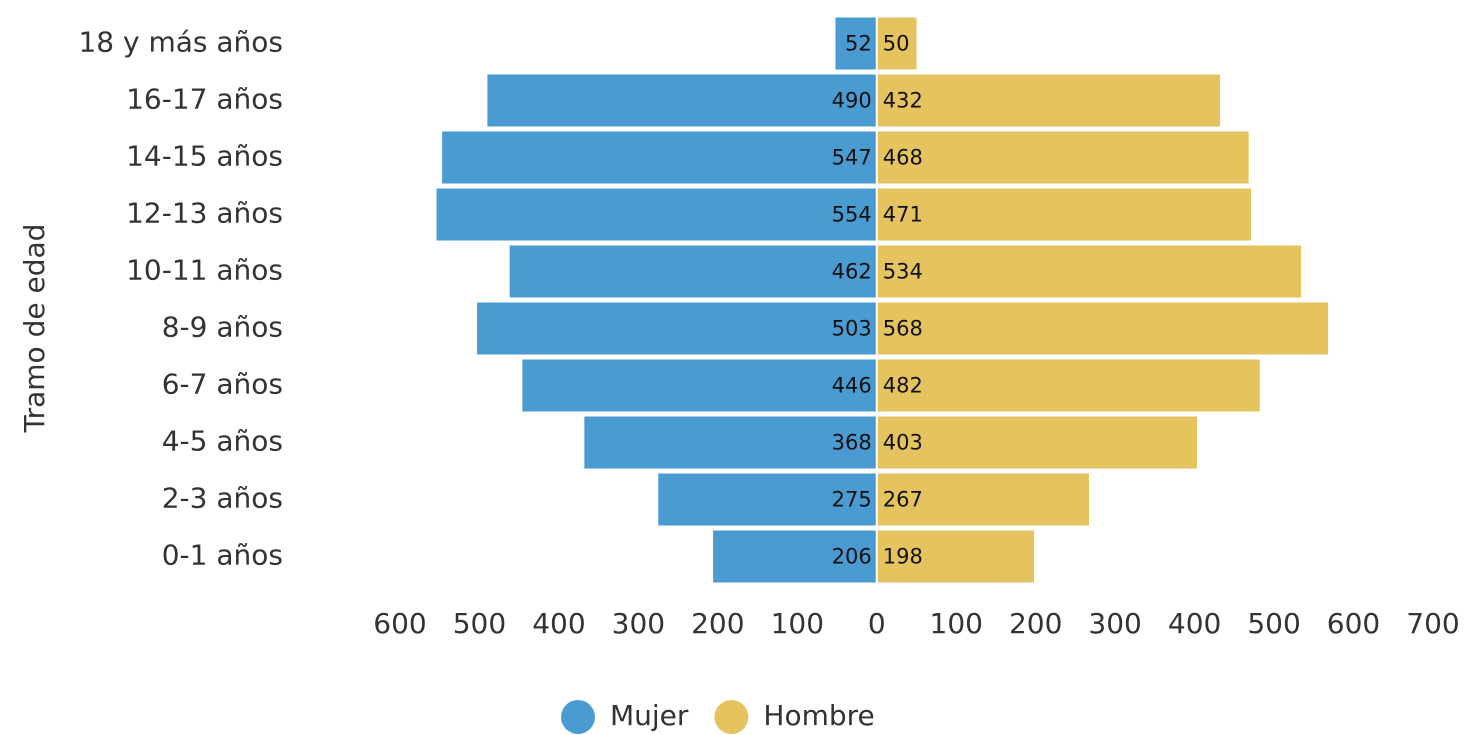 This screenshot has width=1467, height=735. Describe the element at coordinates (852, 443) in the screenshot. I see `data-label: 368` at that location.